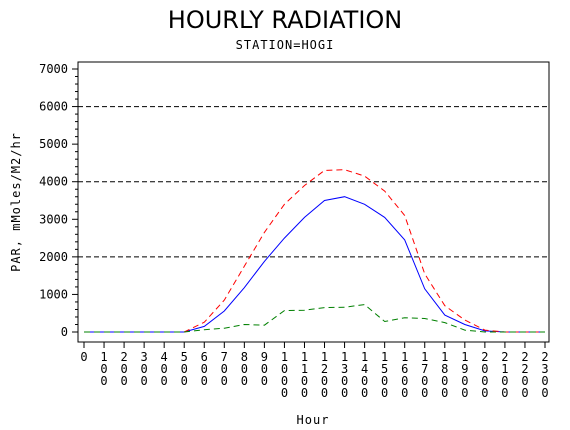 This screenshot has height=430, width=570. Describe the element at coordinates (53, 107) in the screenshot. I see `y-tick-label: 6000` at that location.